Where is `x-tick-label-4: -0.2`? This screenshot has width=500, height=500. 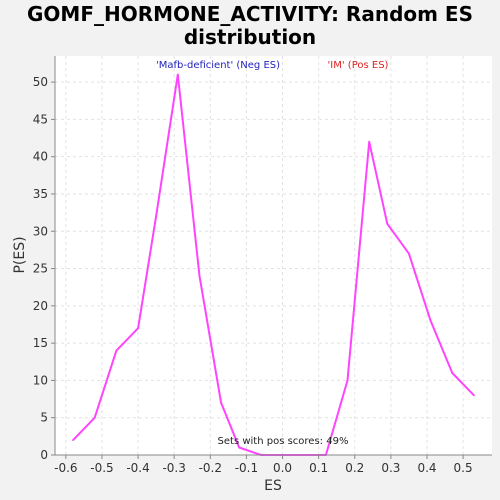 x-tick-label-4: -0.2 is located at coordinates (210, 468).